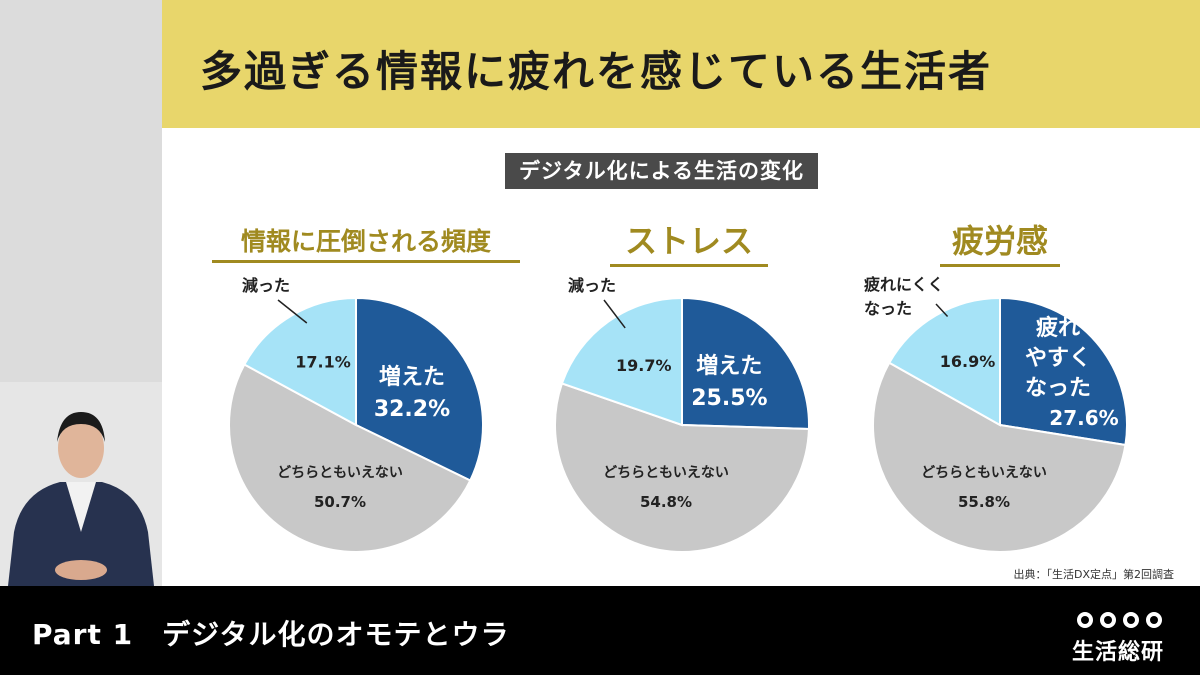 The height and width of the screenshot is (675, 1200). Describe the element at coordinates (729, 398) in the screenshot. I see `slice-value-label: 25.5%` at that location.